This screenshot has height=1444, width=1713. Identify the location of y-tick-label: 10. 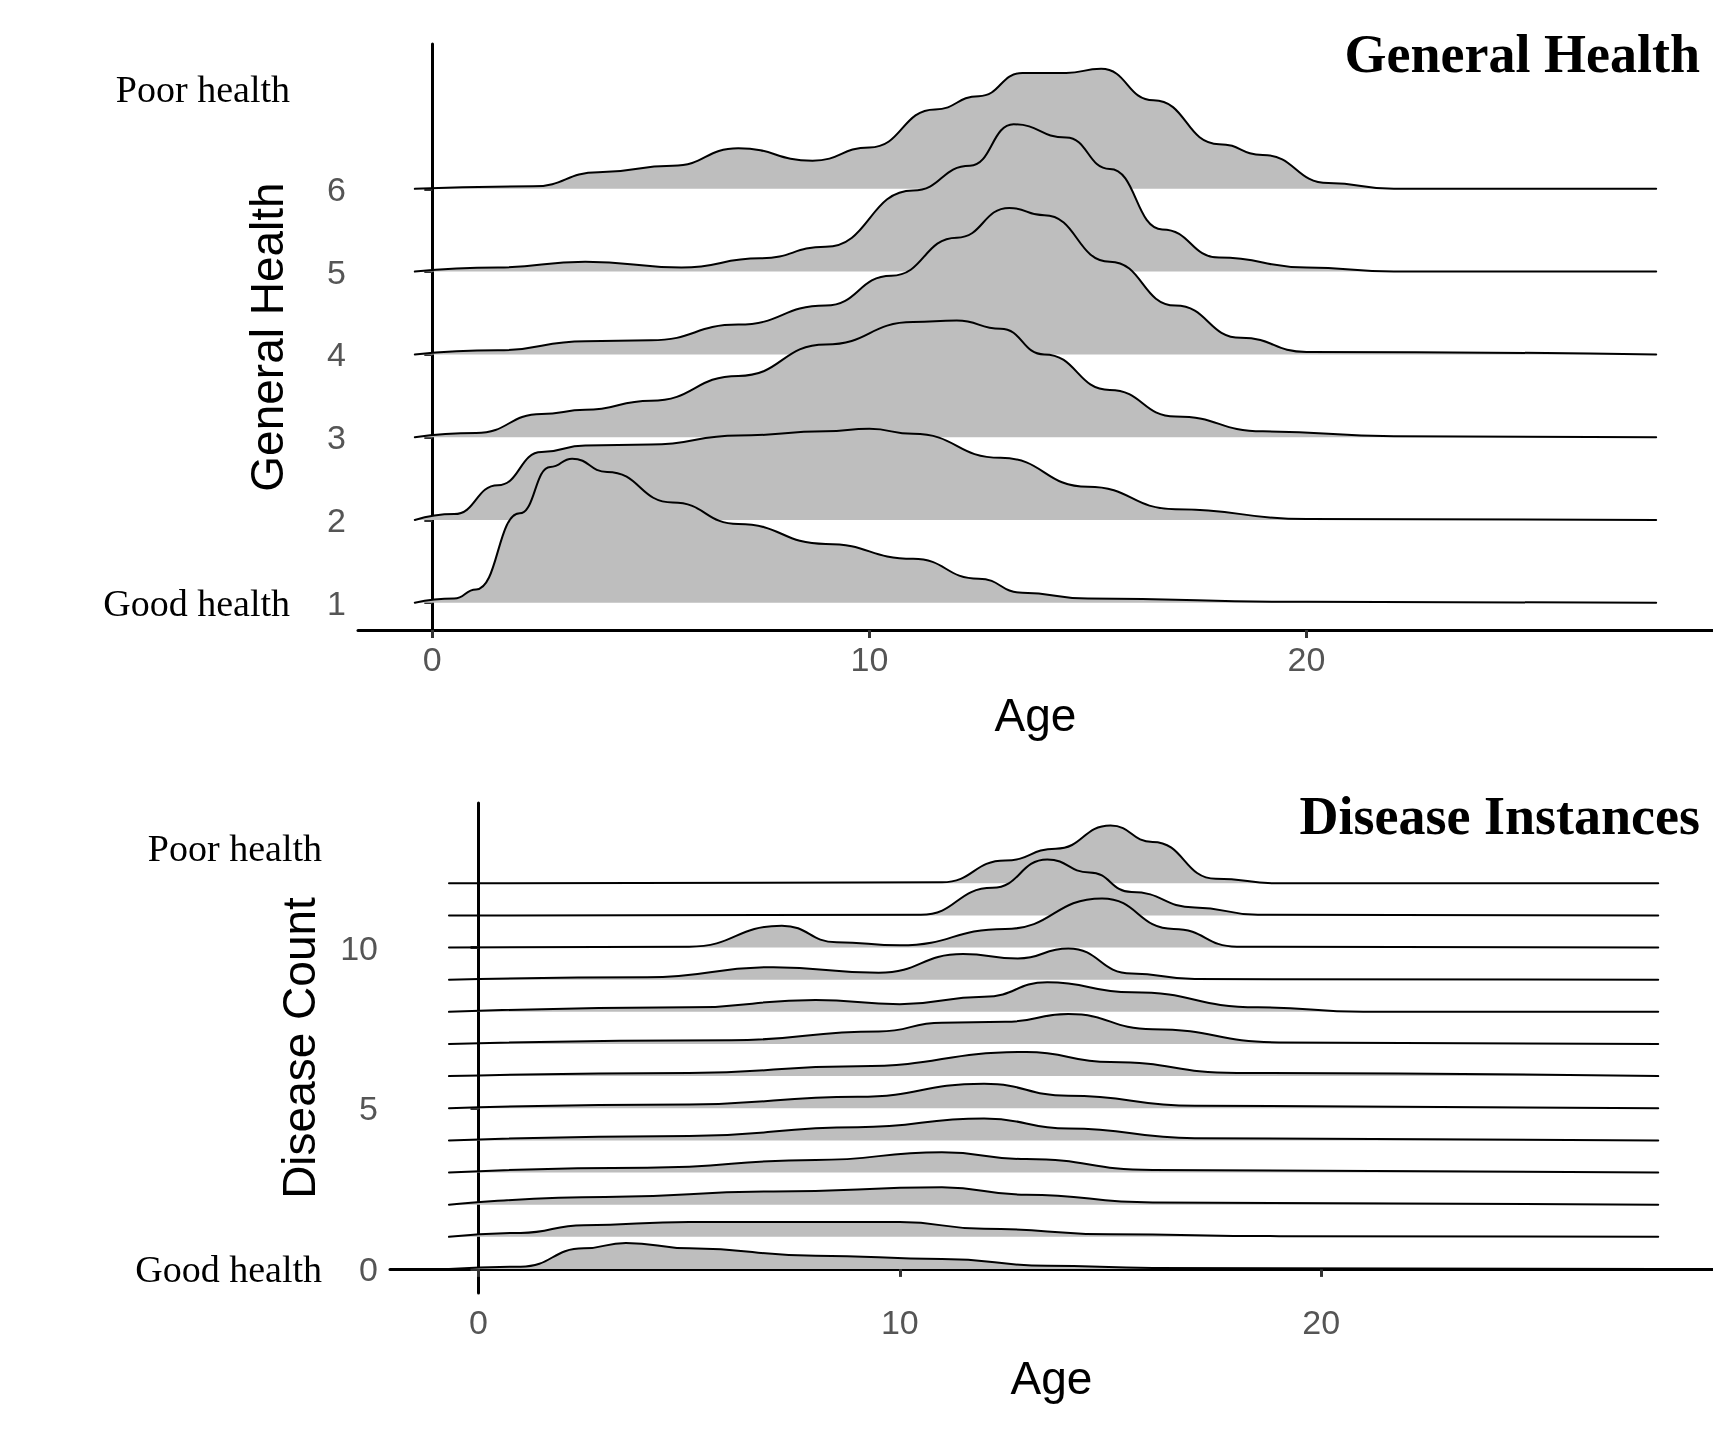
(359, 947).